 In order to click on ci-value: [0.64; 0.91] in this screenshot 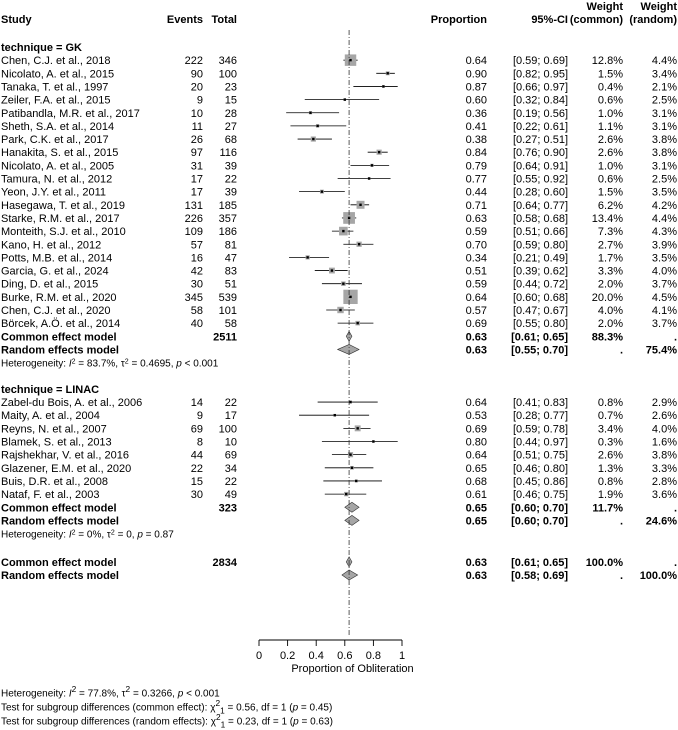, I will do `click(540, 166)`.